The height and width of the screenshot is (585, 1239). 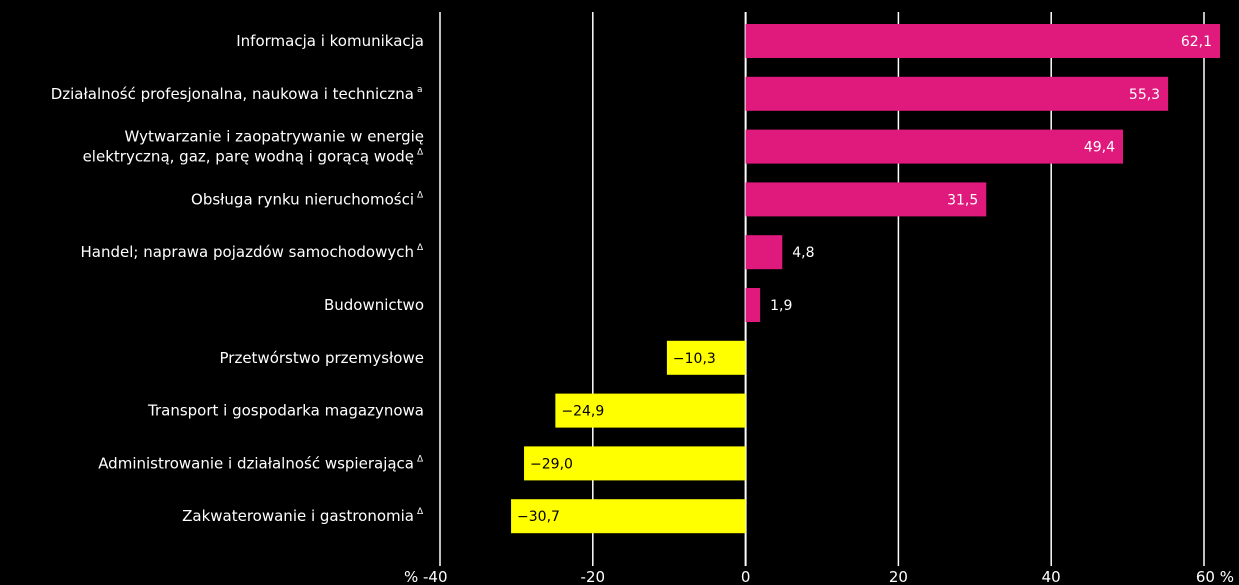 I want to click on category-label: Wytwarzanie i zaopatrywanie w energię, so click(x=274, y=137).